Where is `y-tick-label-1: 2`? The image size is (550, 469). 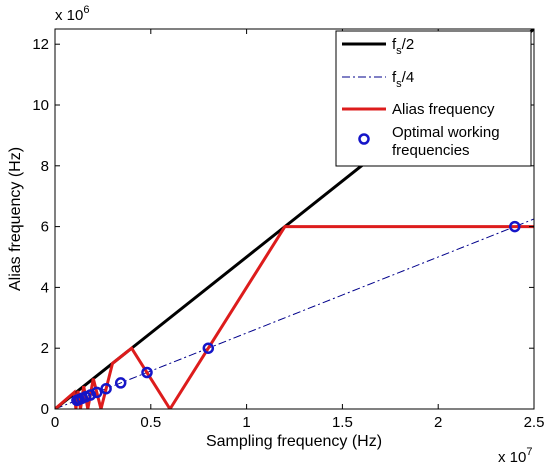
y-tick-label-1: 2 is located at coordinates (45, 348).